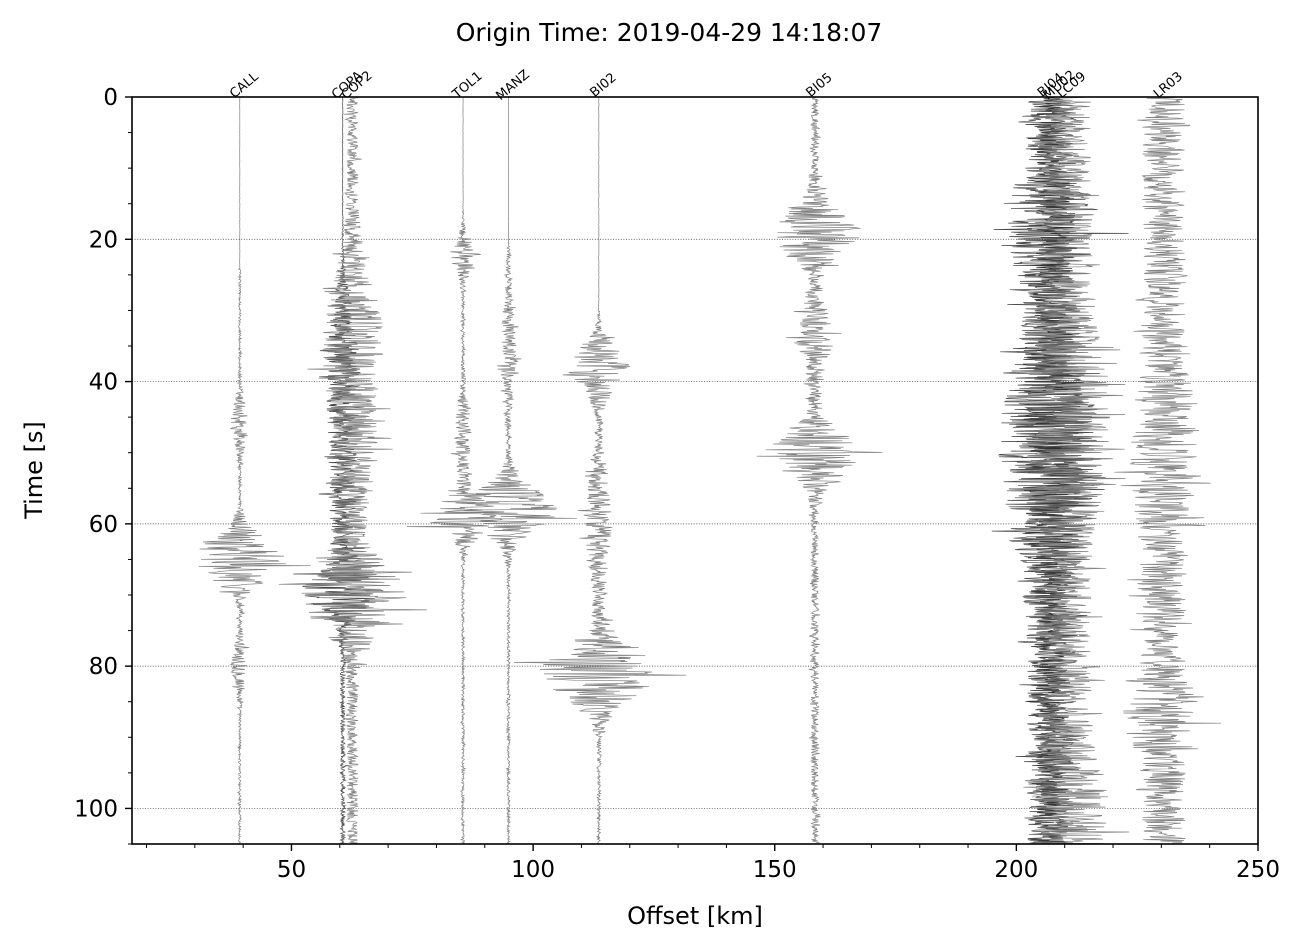  What do you see at coordinates (353, 470) in the screenshot?
I see `trace-cop2` at bounding box center [353, 470].